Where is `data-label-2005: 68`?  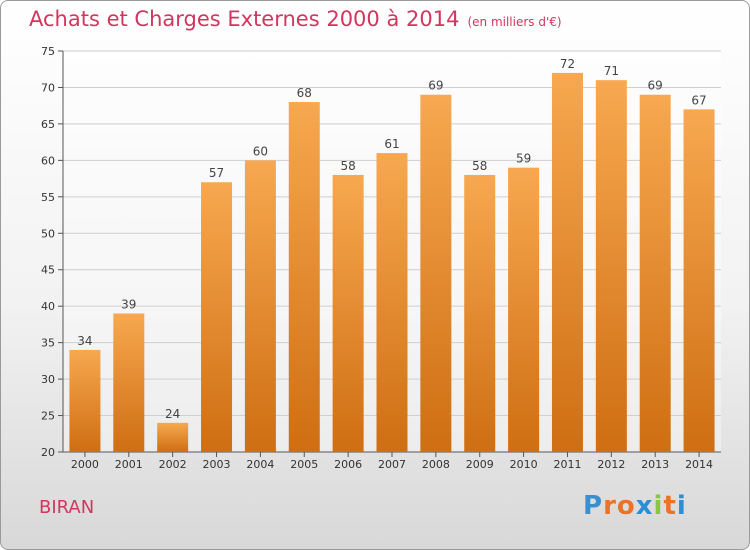 data-label-2005: 68 is located at coordinates (304, 93).